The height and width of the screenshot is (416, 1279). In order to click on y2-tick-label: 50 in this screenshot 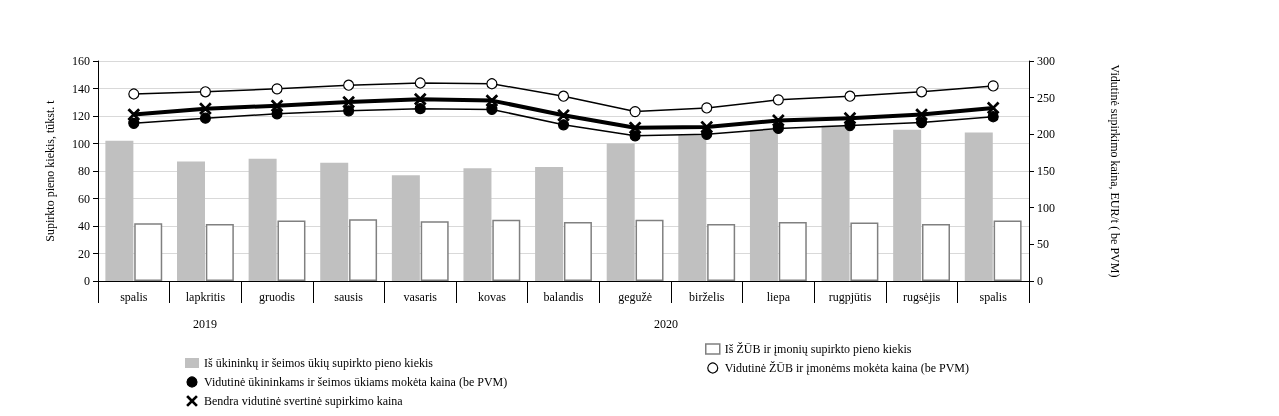, I will do `click(1043, 244)`.